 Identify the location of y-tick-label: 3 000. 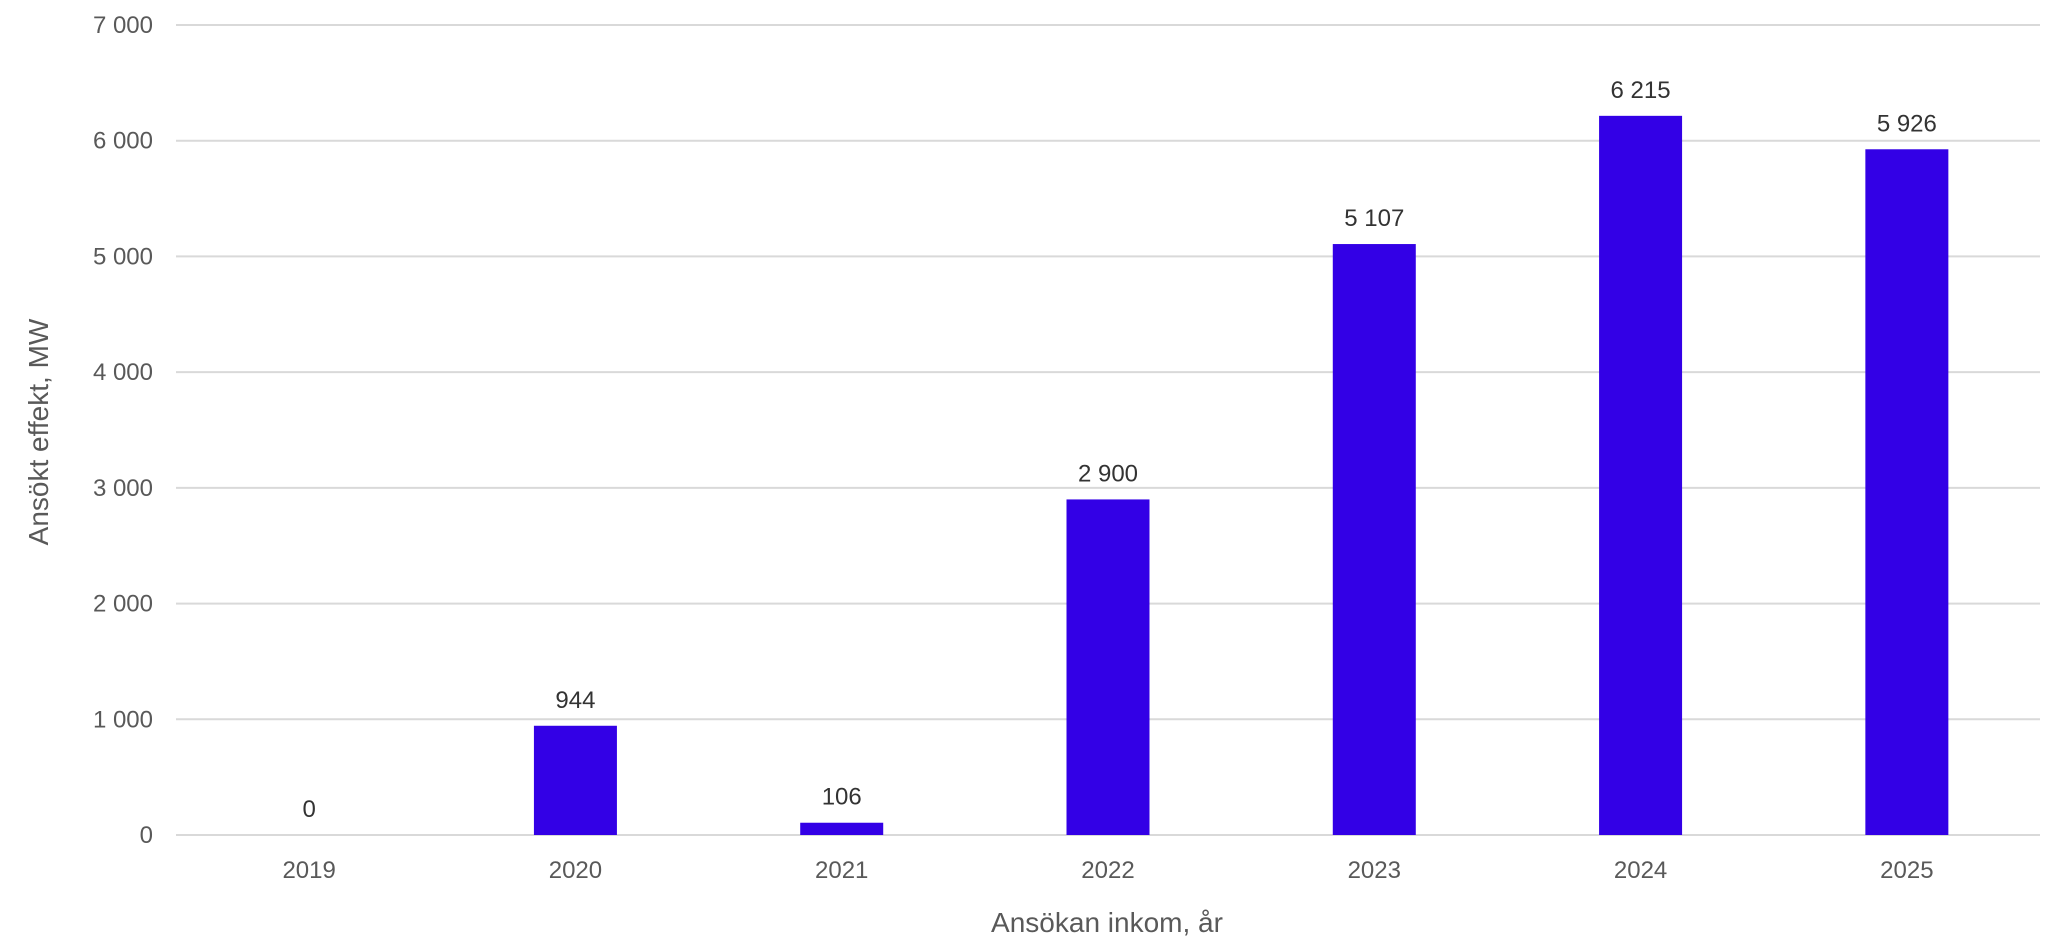
(123, 488).